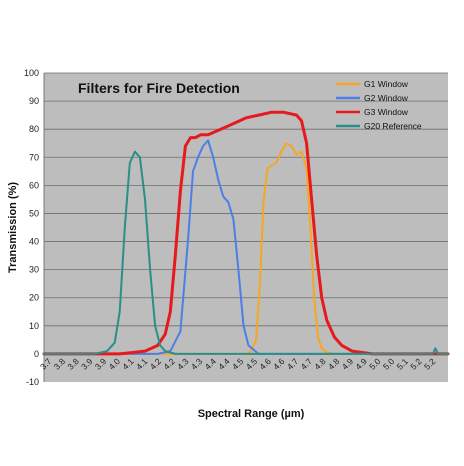  I want to click on y-tick-label: 80, so click(34, 129).